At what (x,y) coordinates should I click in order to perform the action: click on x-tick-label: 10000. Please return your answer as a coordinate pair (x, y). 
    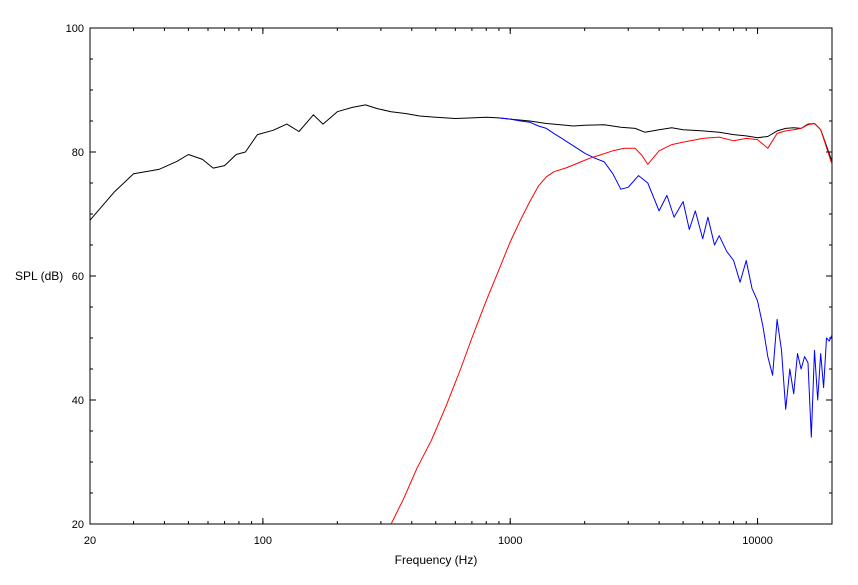
    Looking at the image, I should click on (757, 541).